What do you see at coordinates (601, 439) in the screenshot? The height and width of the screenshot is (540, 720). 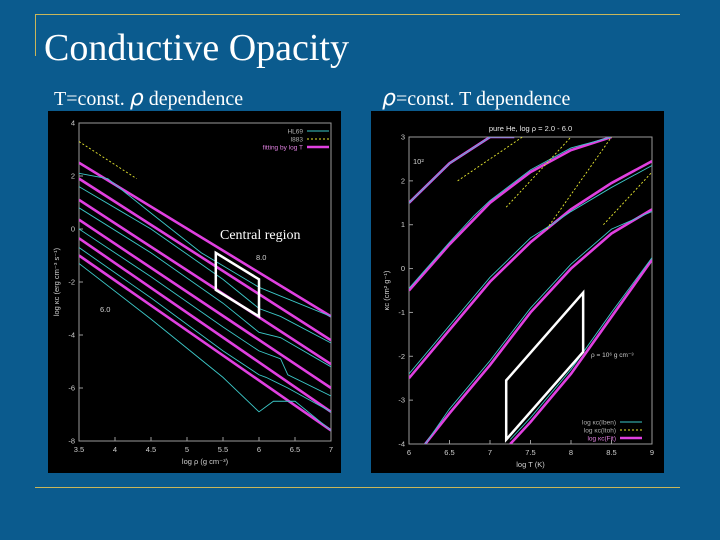 I see `legend-label: log κc(Fit)` at bounding box center [601, 439].